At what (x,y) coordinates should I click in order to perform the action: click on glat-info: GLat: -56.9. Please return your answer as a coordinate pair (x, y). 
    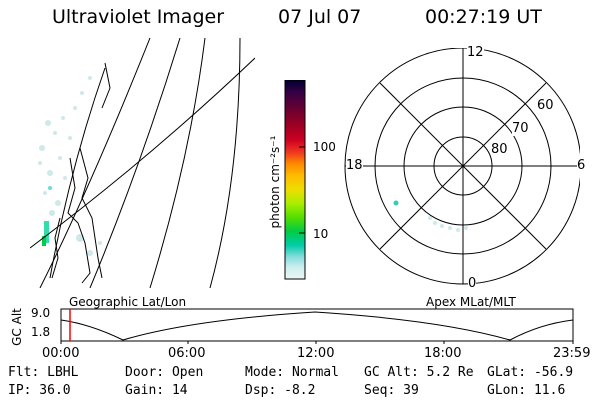
    Looking at the image, I should click on (530, 372).